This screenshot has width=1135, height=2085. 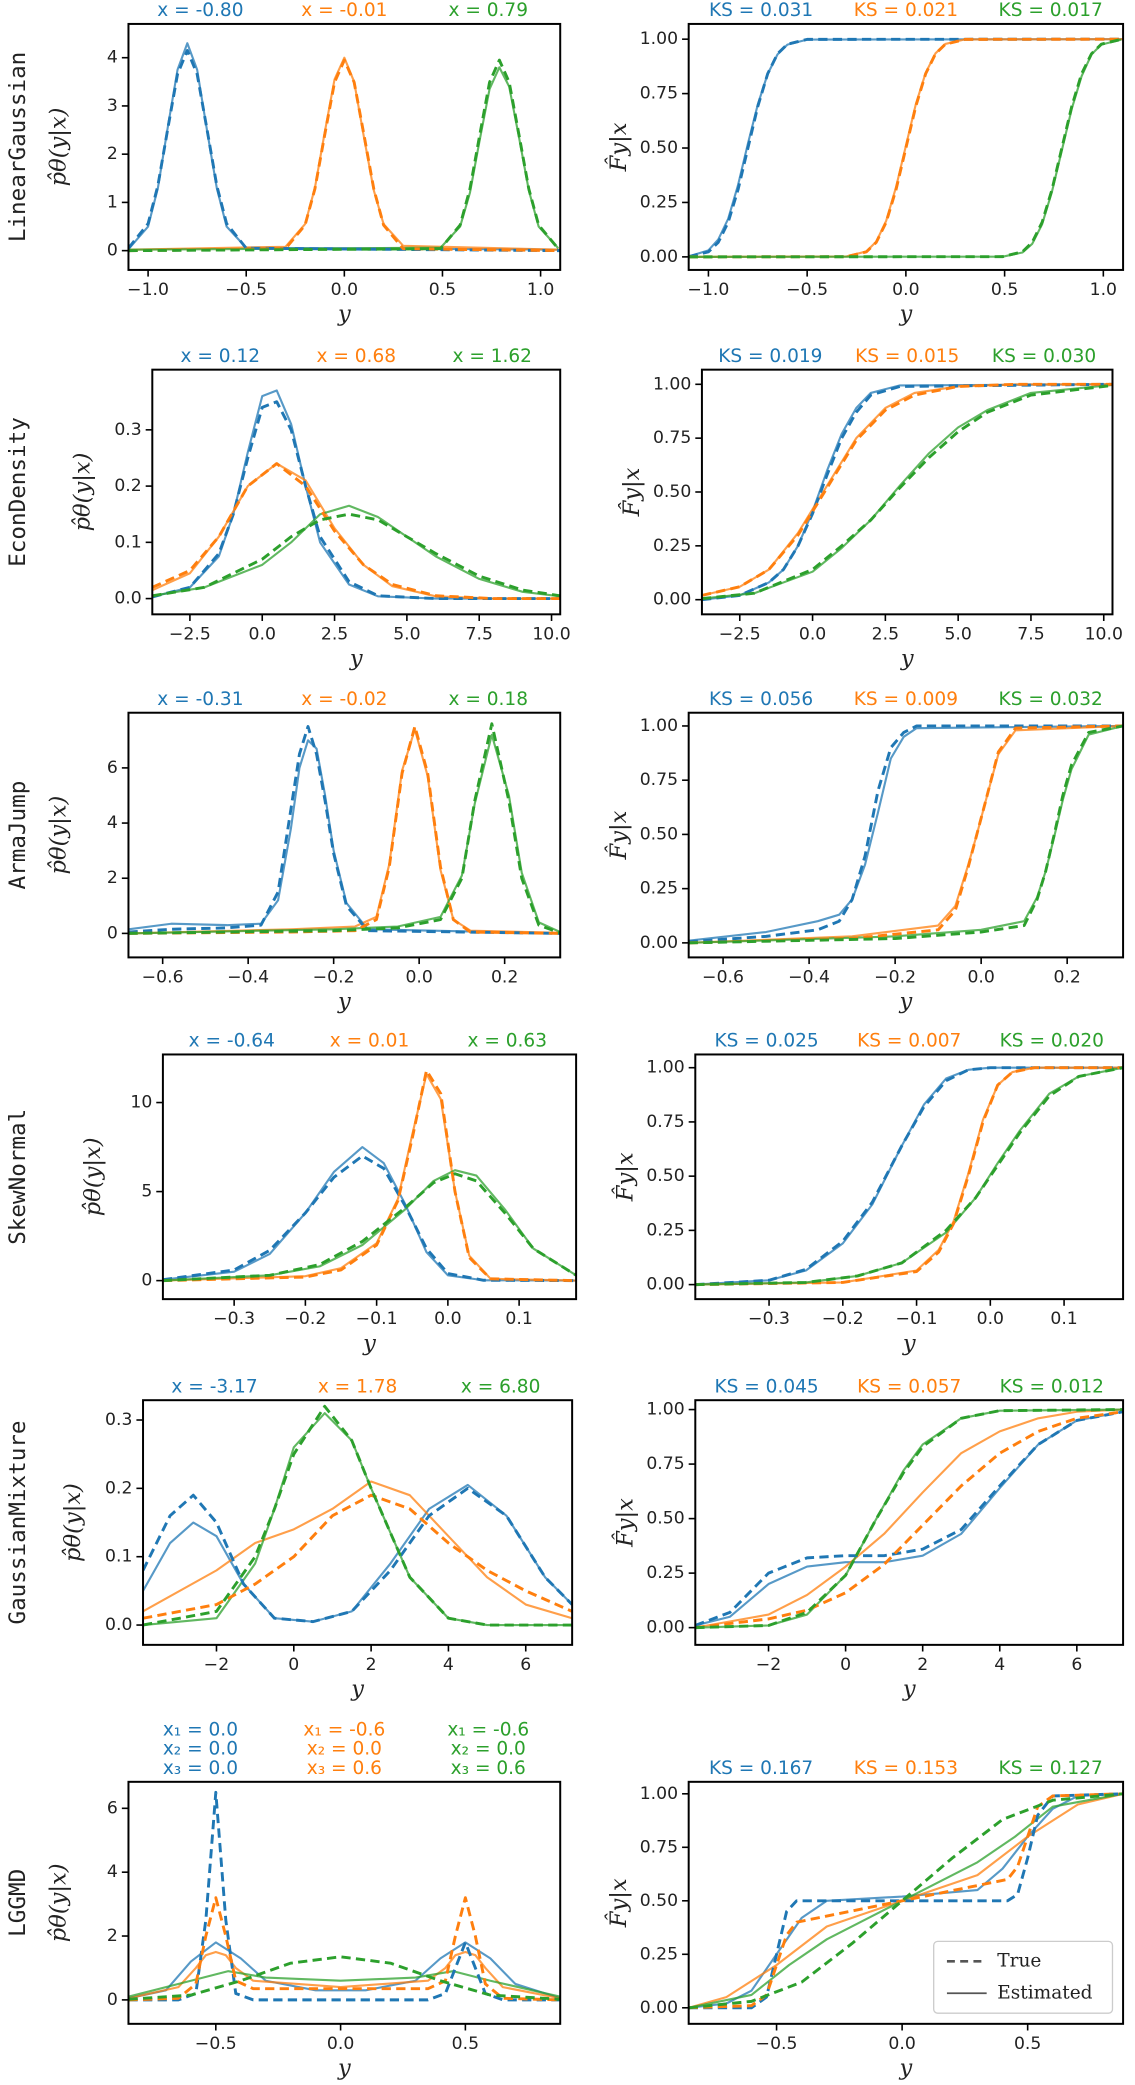 What do you see at coordinates (112, 106) in the screenshot?
I see `y-tick-label: 3` at bounding box center [112, 106].